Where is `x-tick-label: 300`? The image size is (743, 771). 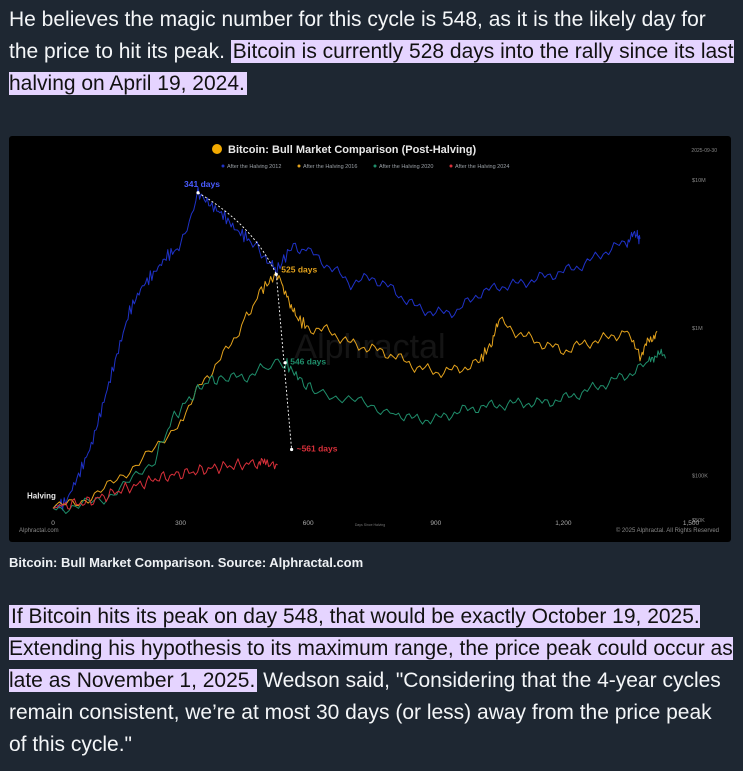 x-tick-label: 300 is located at coordinates (180, 523).